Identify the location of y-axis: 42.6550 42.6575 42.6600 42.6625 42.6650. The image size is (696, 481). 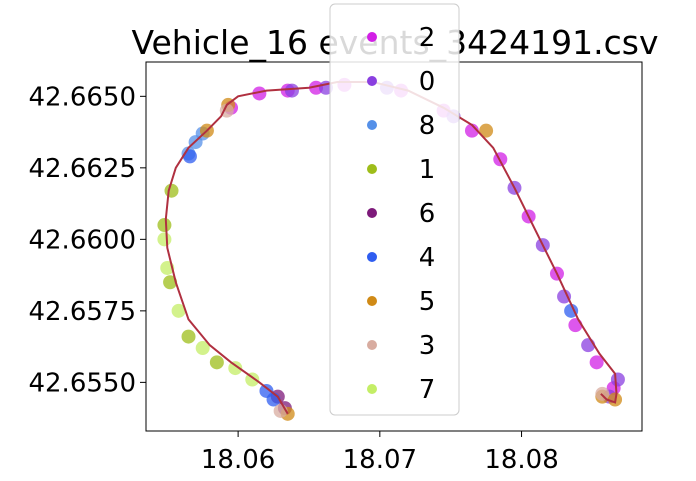
(87, 240).